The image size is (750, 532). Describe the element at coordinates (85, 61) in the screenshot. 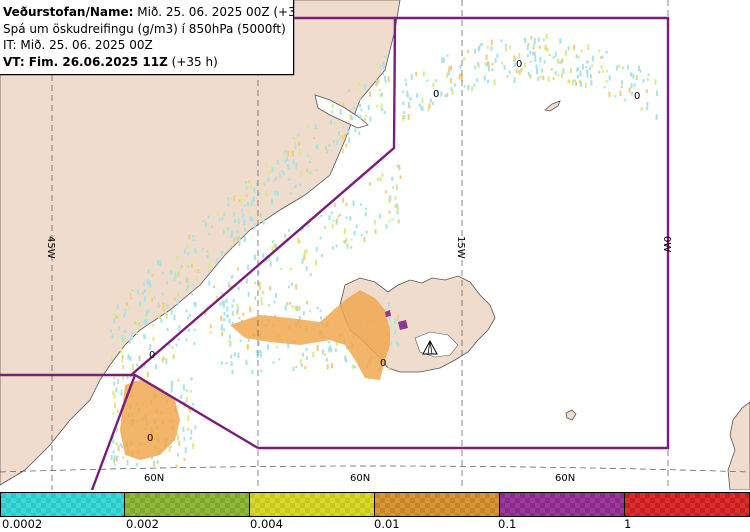

I see `info-line-4-label: VT: Fim. 26.06.2025 11Z` at that location.